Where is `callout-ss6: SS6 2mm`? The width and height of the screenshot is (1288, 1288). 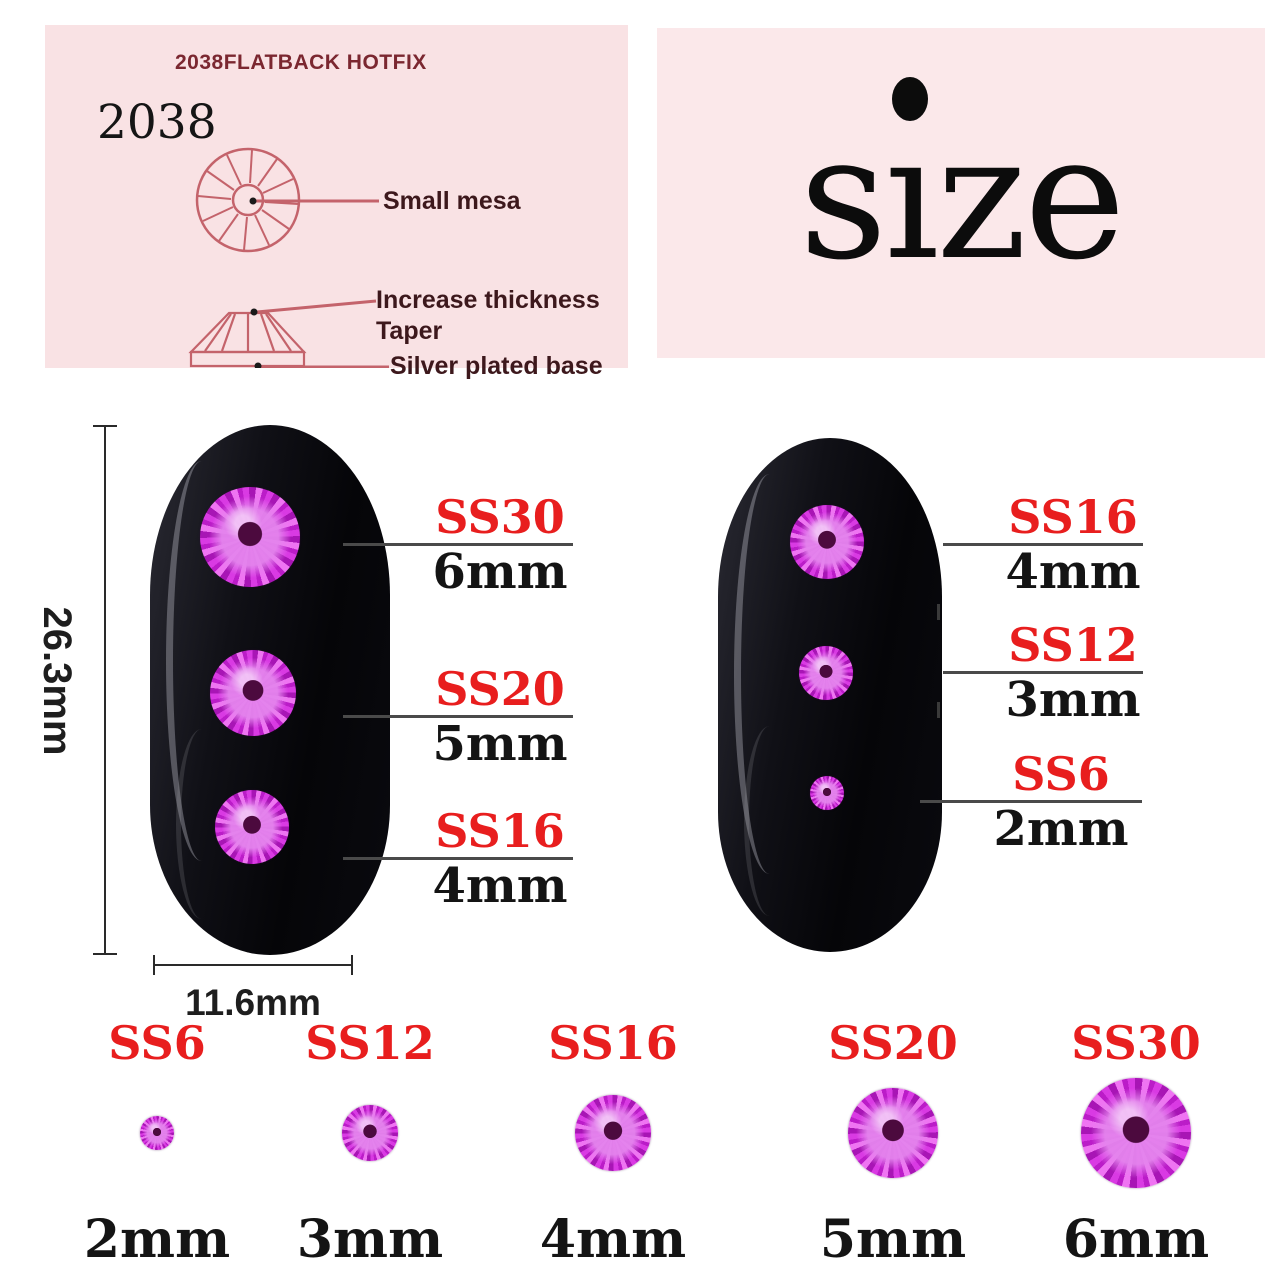
callout-ss6: SS6 2mm is located at coordinates (1031, 803).